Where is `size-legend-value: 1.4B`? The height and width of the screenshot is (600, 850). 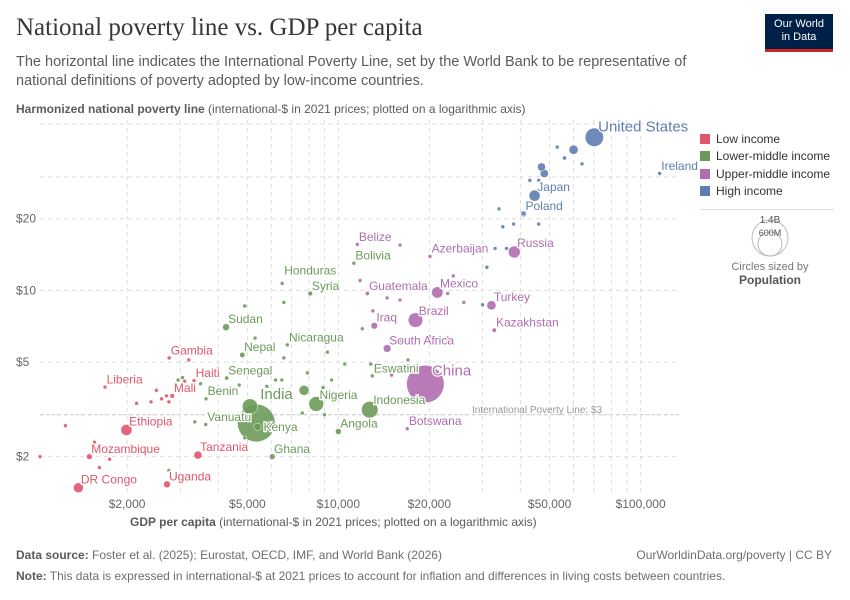 size-legend-value: 1.4B is located at coordinates (770, 220).